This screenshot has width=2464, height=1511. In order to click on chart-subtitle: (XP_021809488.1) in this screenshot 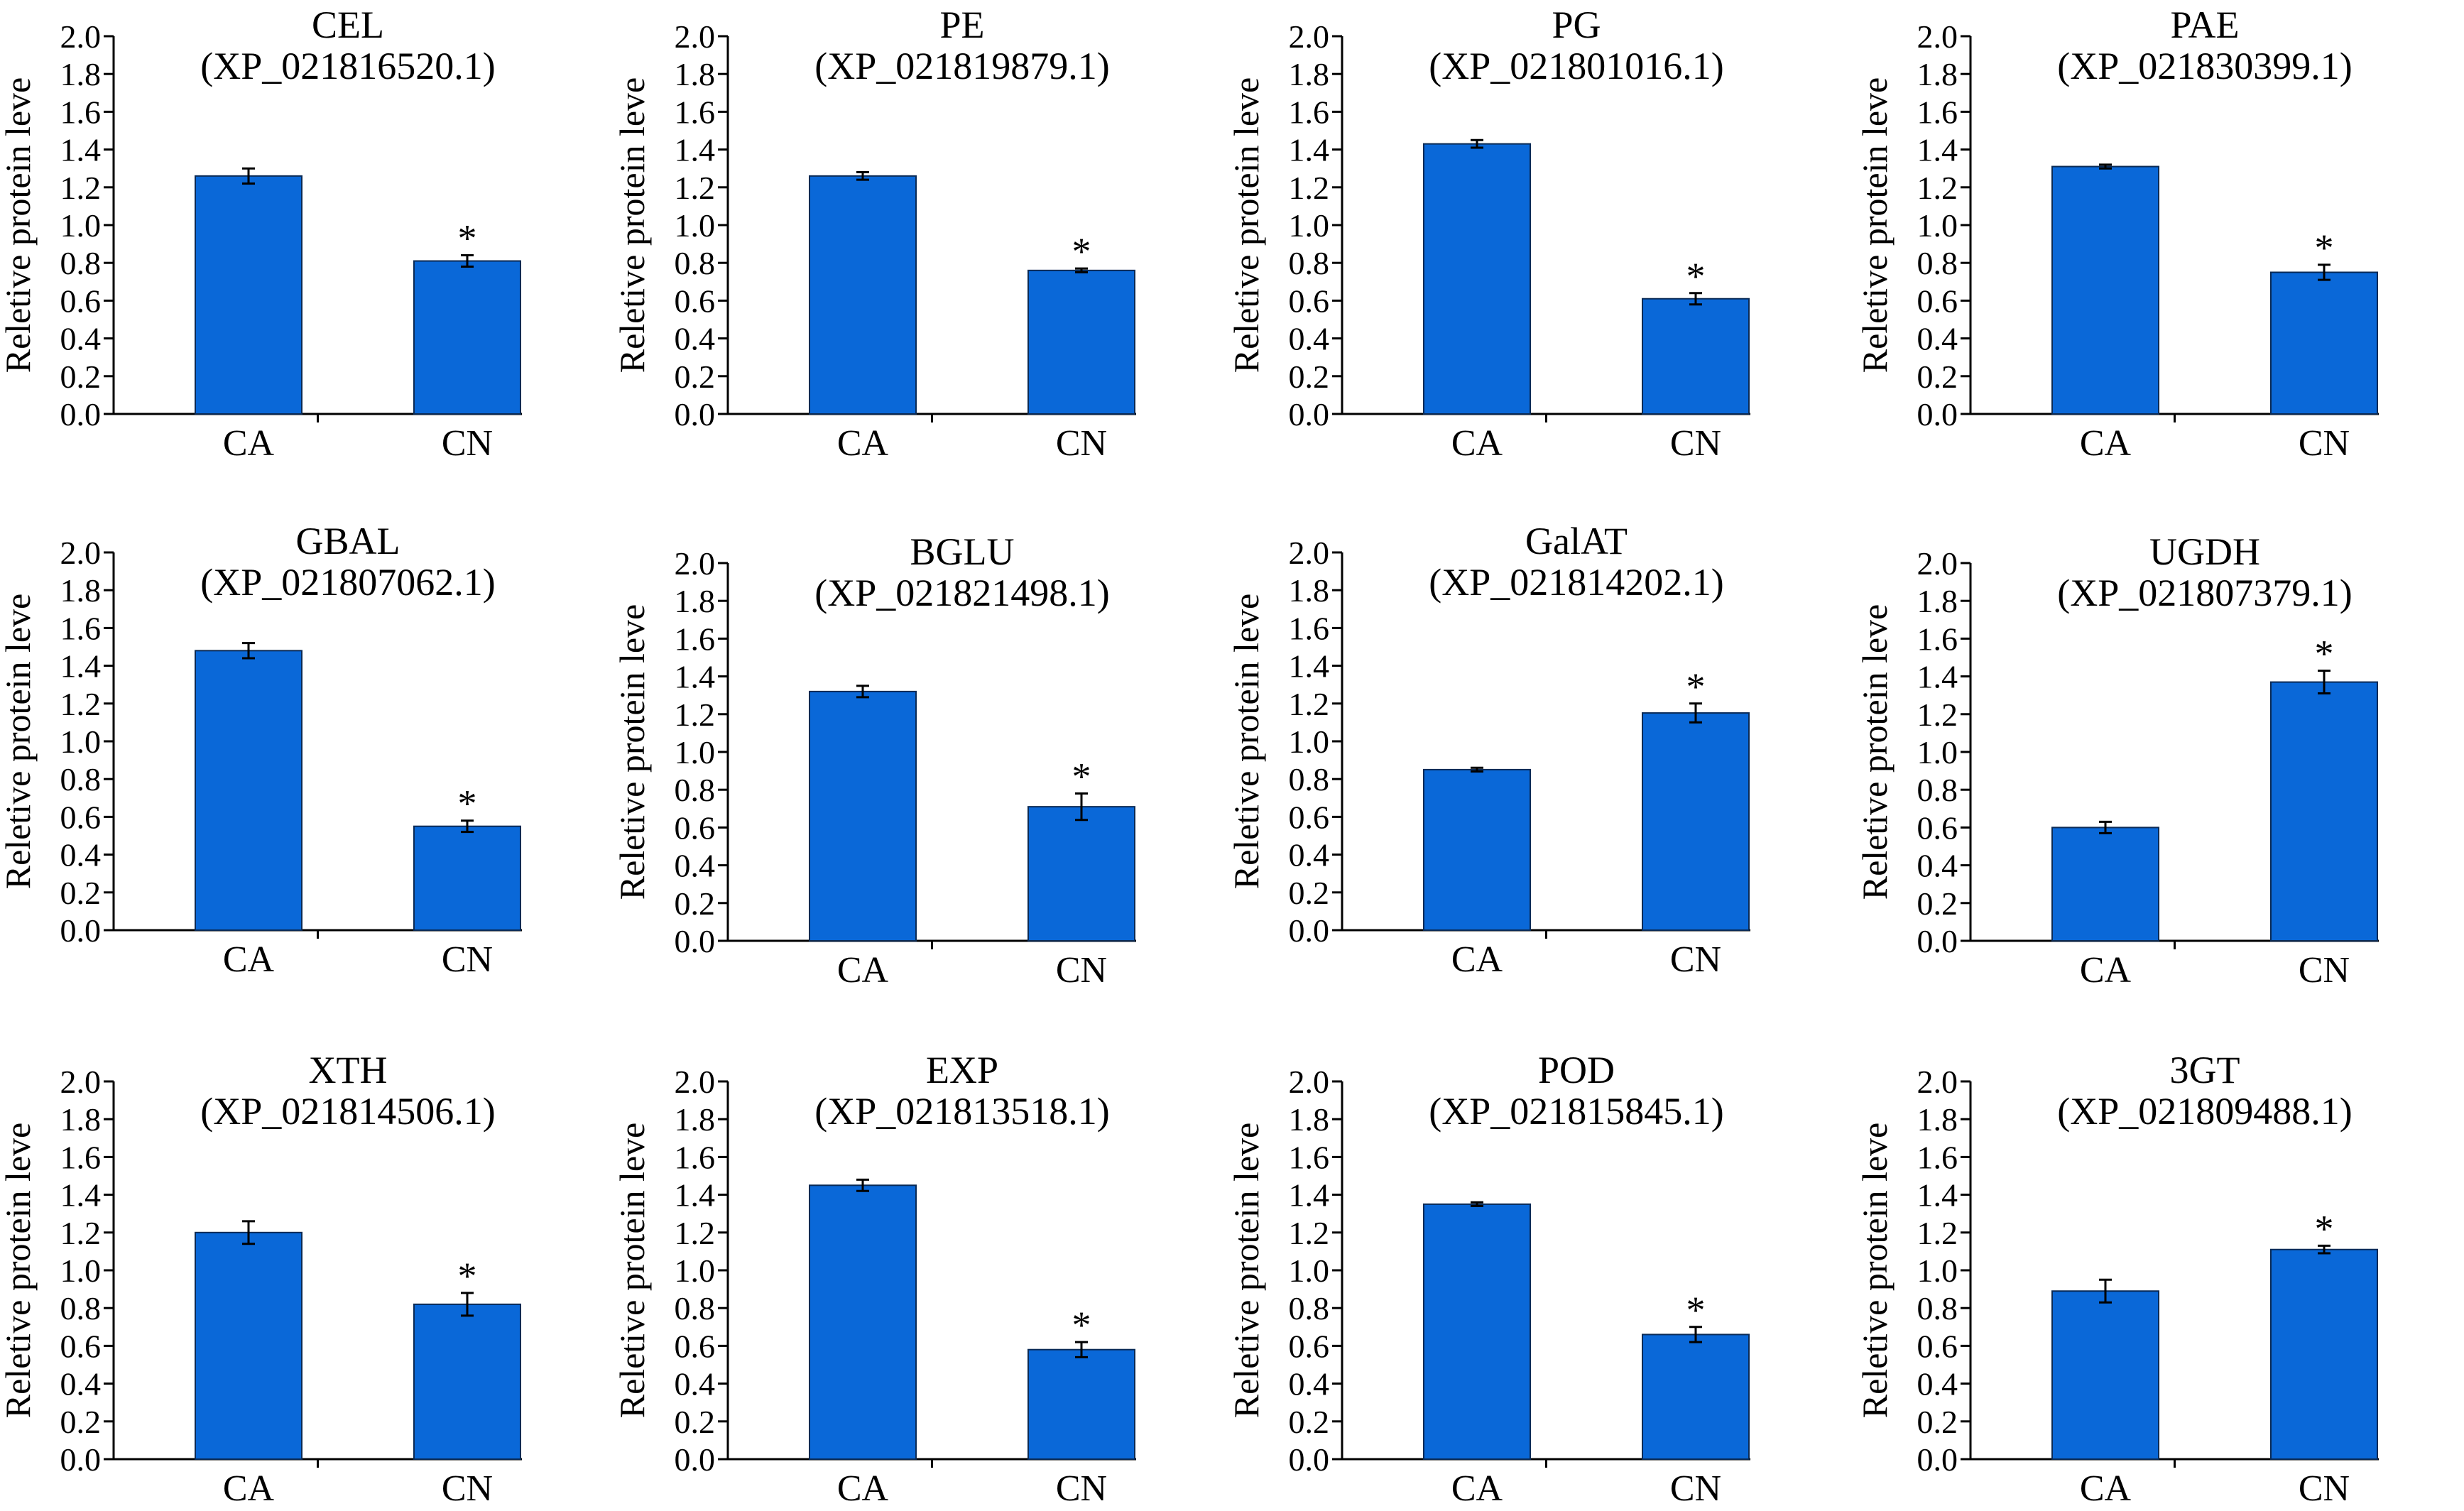, I will do `click(2205, 1111)`.